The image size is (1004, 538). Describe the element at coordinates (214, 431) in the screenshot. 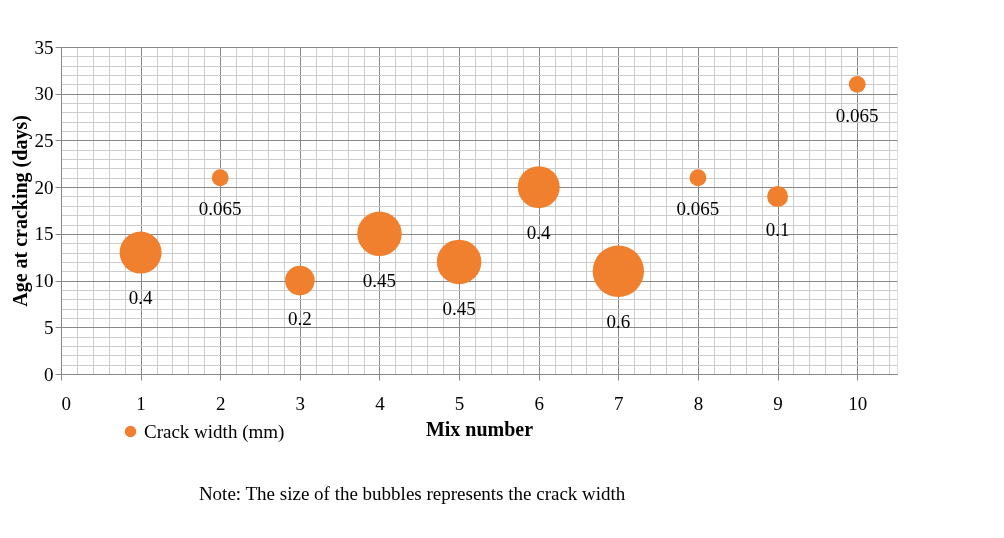

I see `legend-label: Crack width (mm)` at that location.